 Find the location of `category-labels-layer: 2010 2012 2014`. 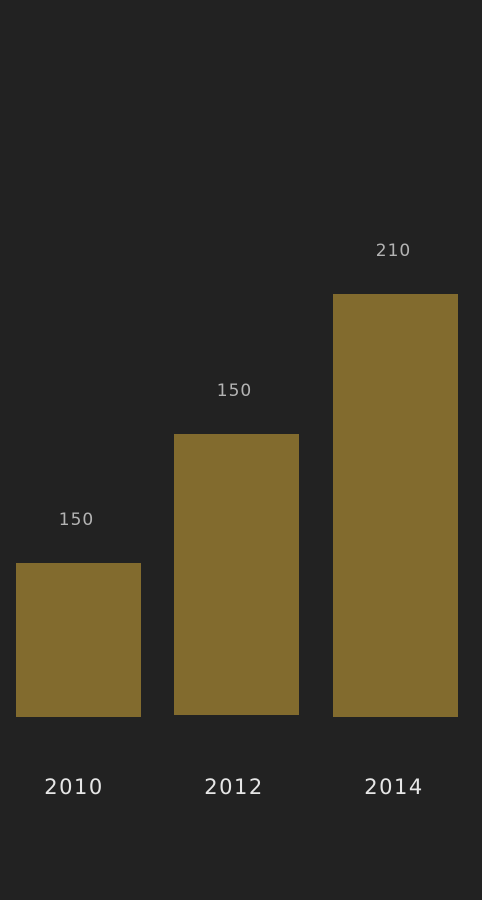

category-labels-layer: 2010 2012 2014 is located at coordinates (233, 787).